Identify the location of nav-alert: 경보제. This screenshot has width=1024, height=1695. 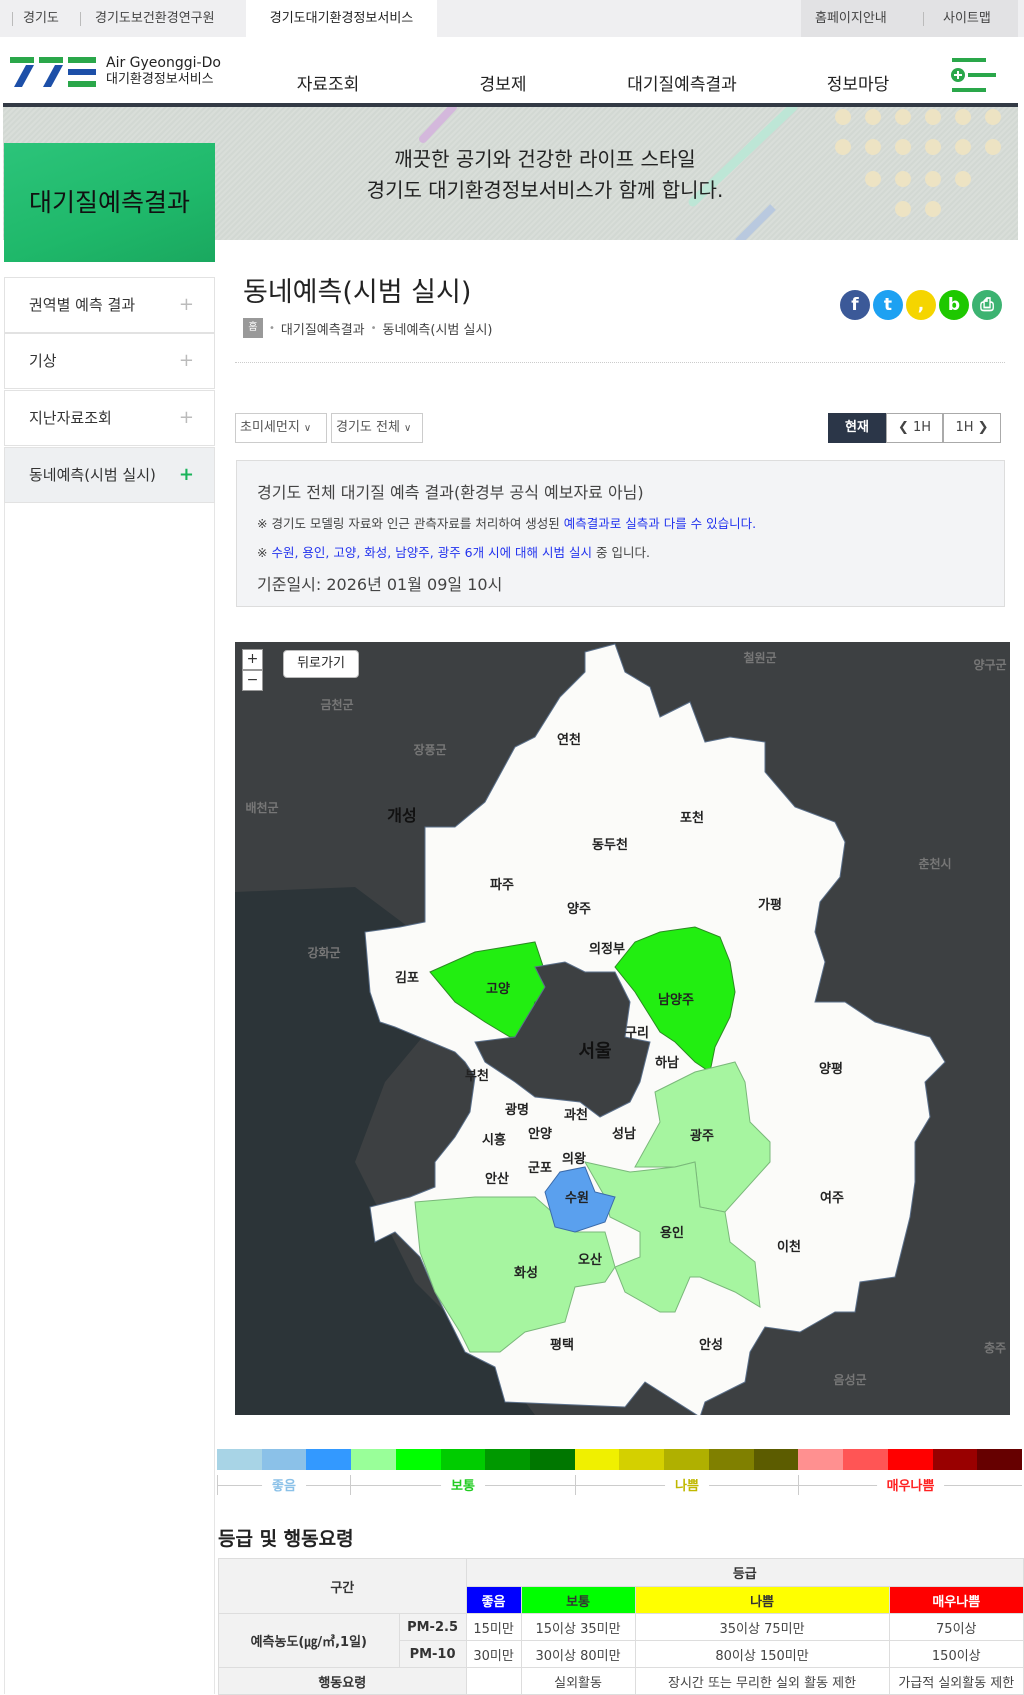
(503, 85).